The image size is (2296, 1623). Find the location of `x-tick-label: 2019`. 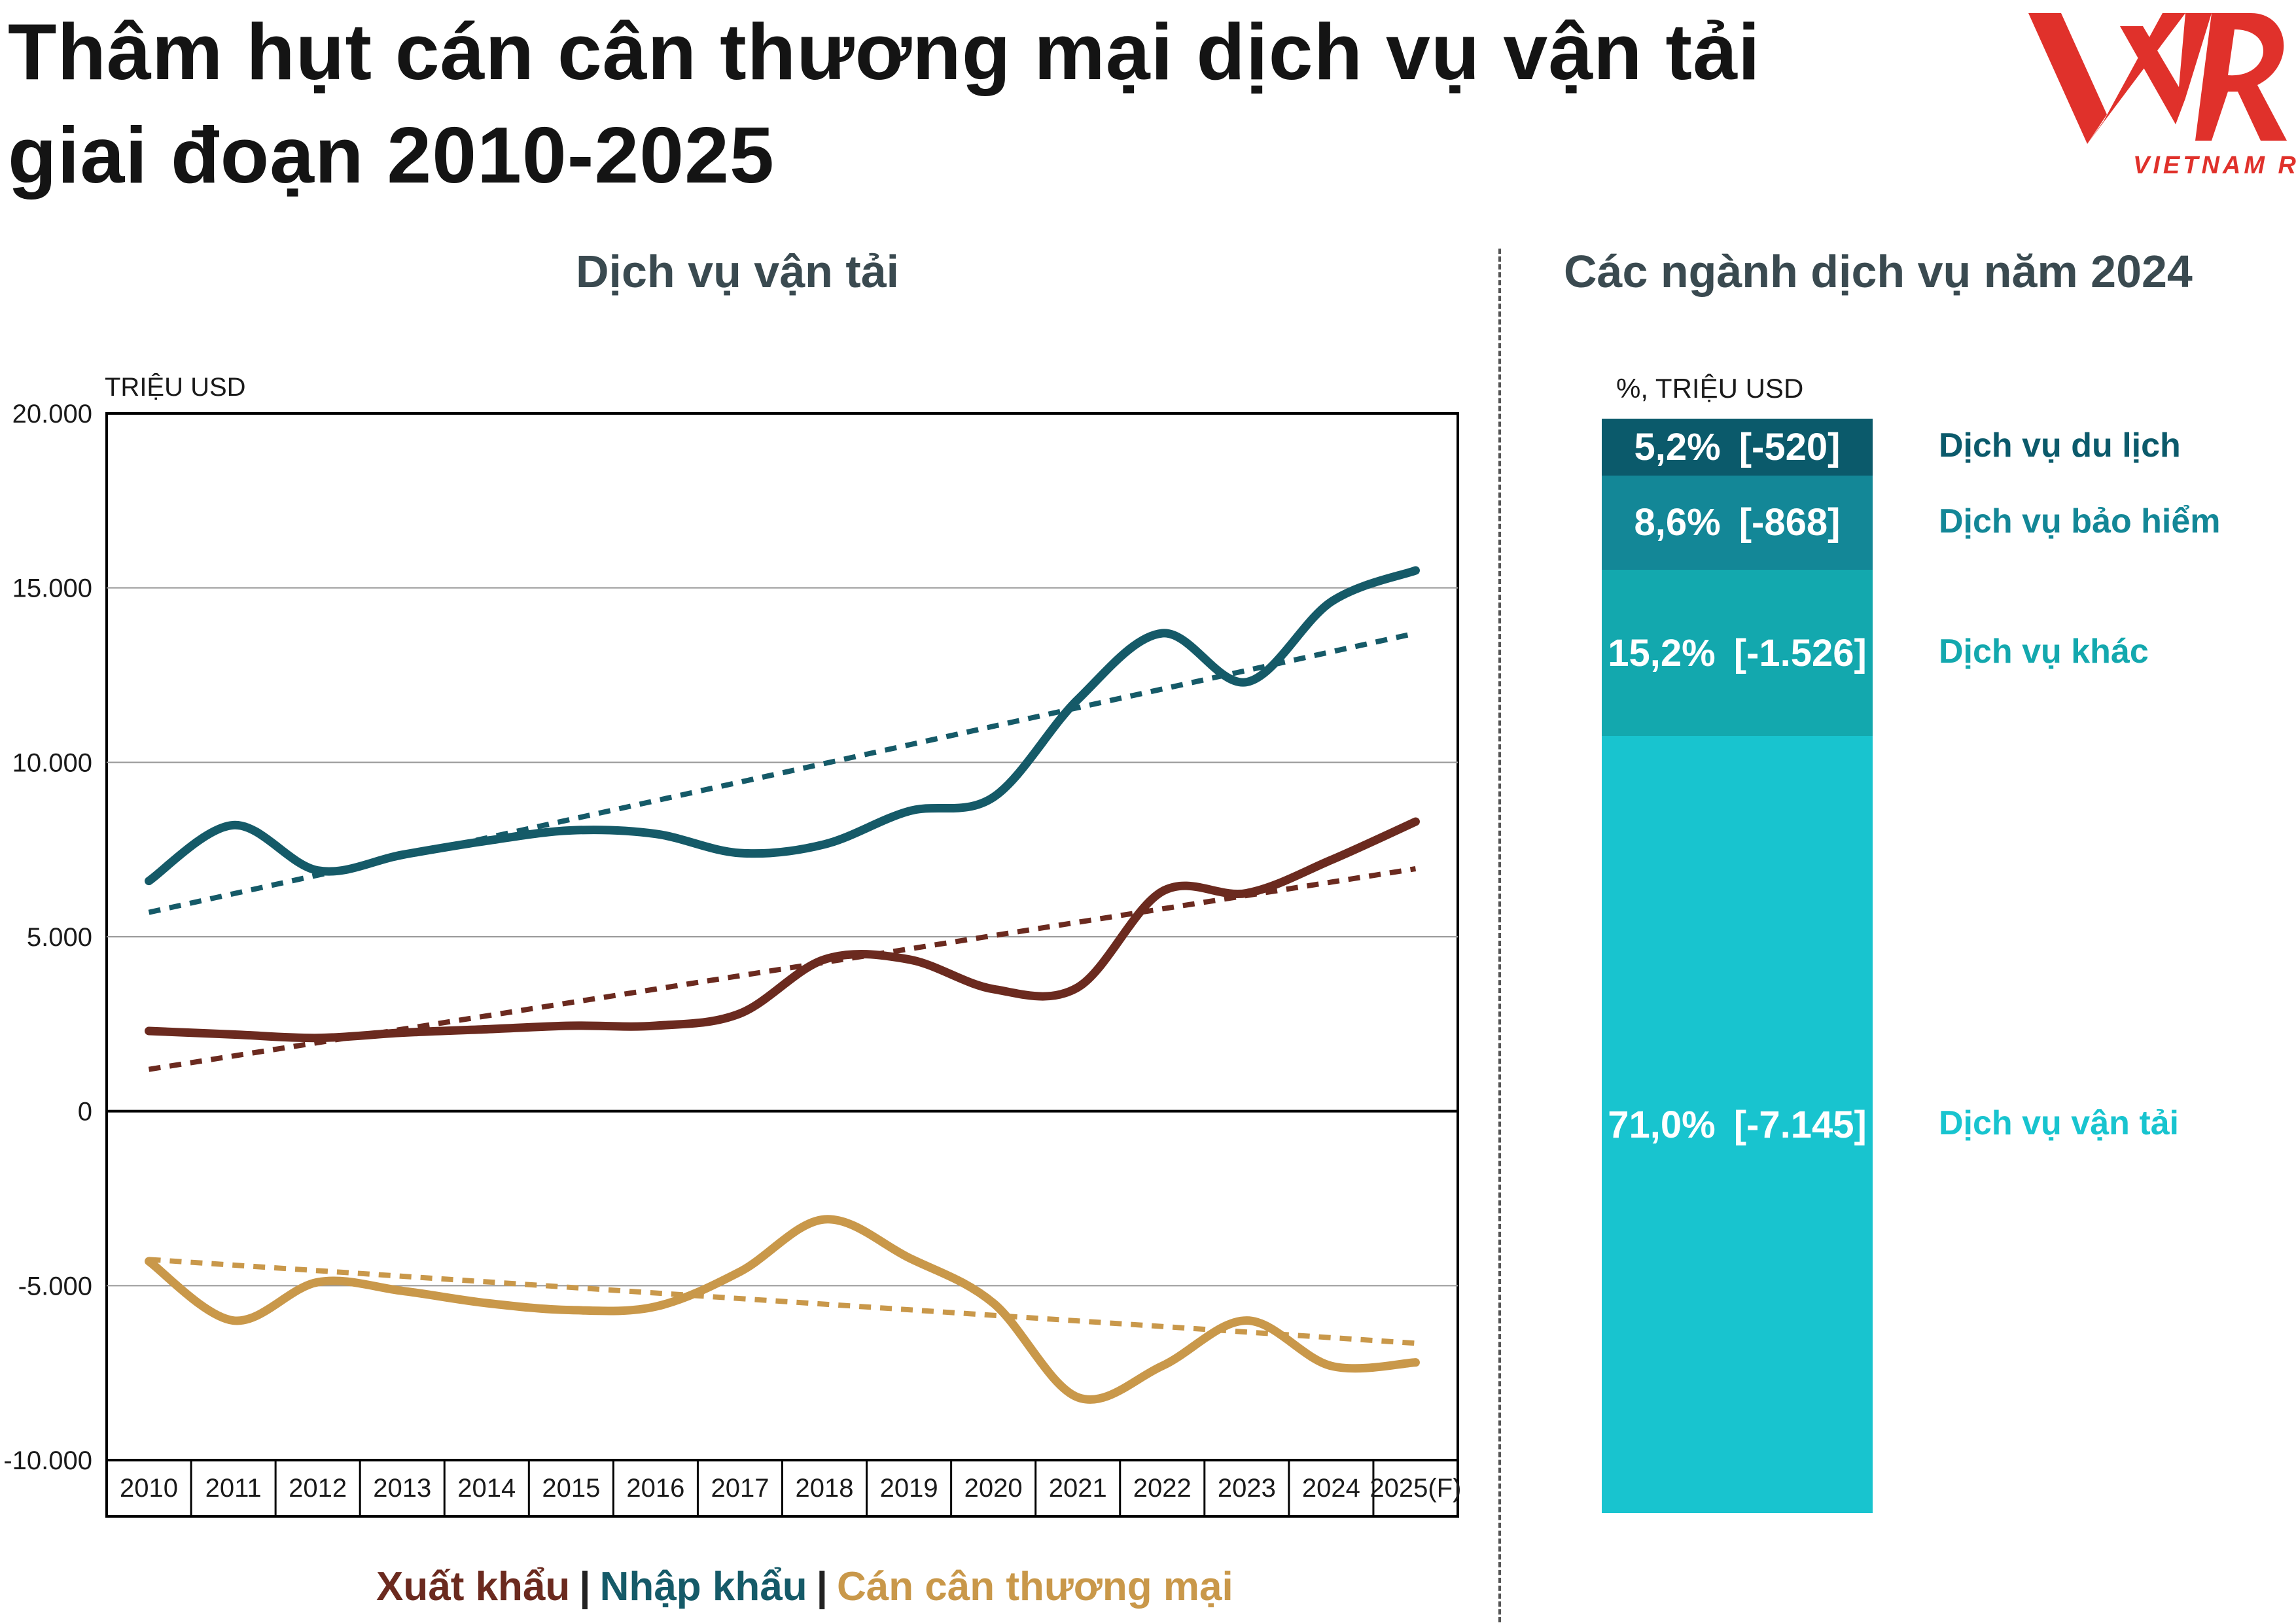

x-tick-label: 2019 is located at coordinates (909, 1488).